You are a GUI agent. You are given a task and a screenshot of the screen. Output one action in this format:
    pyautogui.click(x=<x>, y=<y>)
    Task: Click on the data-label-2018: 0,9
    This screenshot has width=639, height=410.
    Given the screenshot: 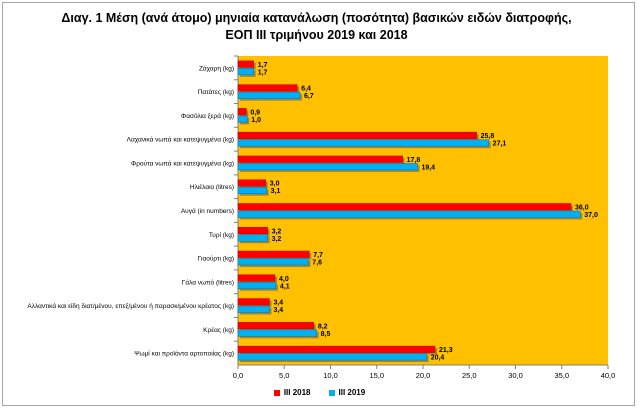 What is the action you would take?
    pyautogui.click(x=255, y=112)
    